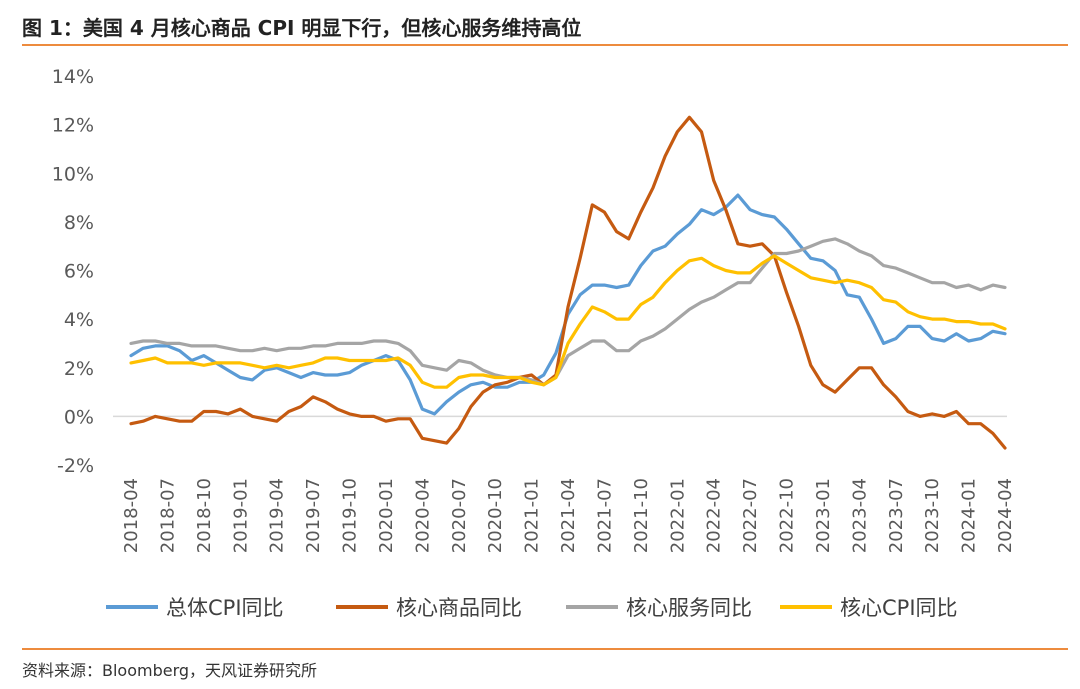 This screenshot has height=689, width=1080. Describe the element at coordinates (131, 515) in the screenshot. I see `x-tick-label: 2018-04` at that location.